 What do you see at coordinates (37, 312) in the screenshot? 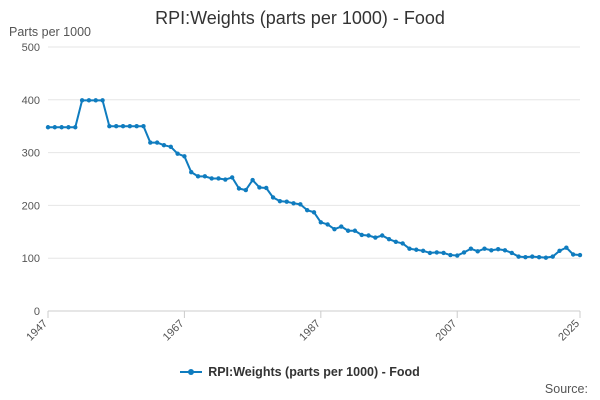
I see `y-tick-label: 0` at bounding box center [37, 312].